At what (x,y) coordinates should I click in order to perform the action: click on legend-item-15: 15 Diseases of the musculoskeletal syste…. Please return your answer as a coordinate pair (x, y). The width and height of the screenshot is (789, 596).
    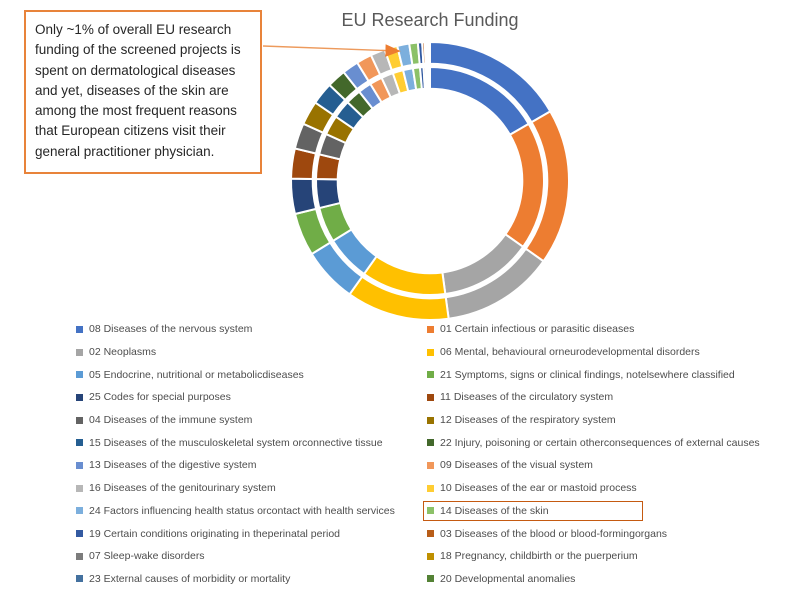
    Looking at the image, I should click on (235, 442).